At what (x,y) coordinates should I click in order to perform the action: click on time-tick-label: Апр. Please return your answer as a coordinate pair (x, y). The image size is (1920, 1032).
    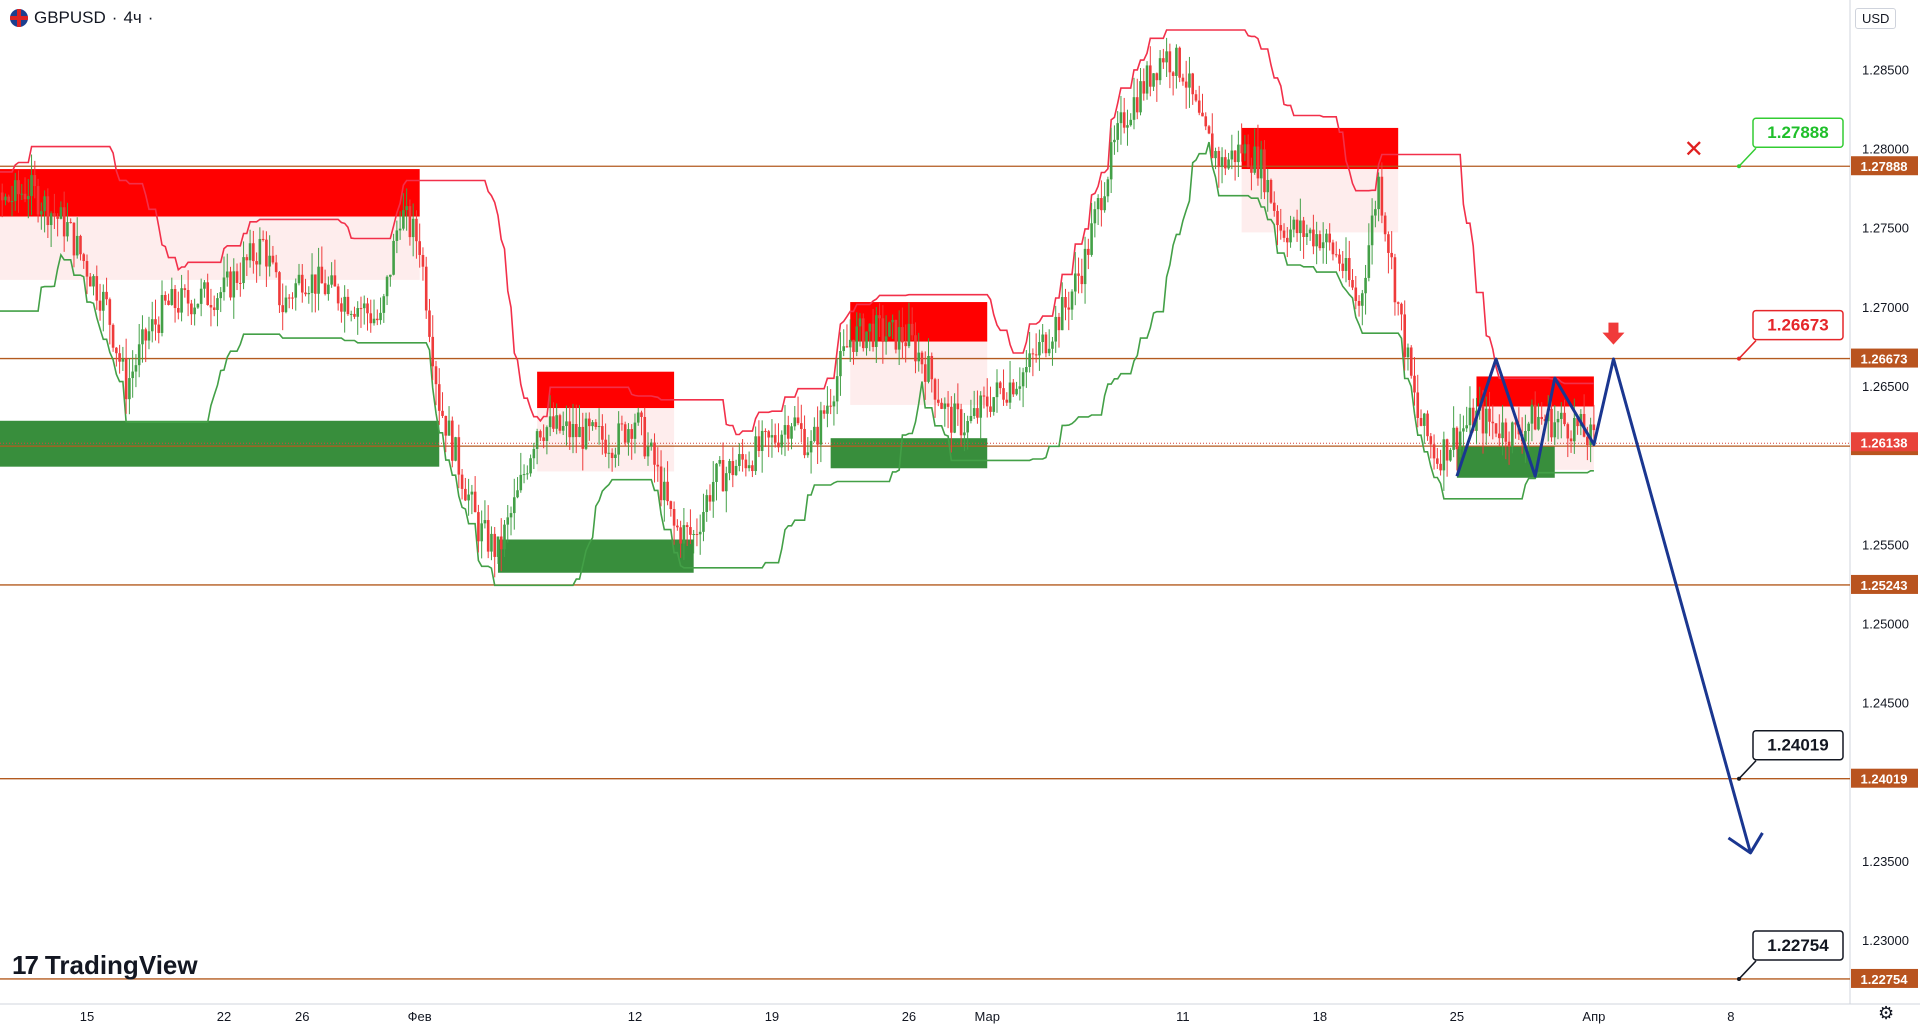
    Looking at the image, I should click on (1593, 1016).